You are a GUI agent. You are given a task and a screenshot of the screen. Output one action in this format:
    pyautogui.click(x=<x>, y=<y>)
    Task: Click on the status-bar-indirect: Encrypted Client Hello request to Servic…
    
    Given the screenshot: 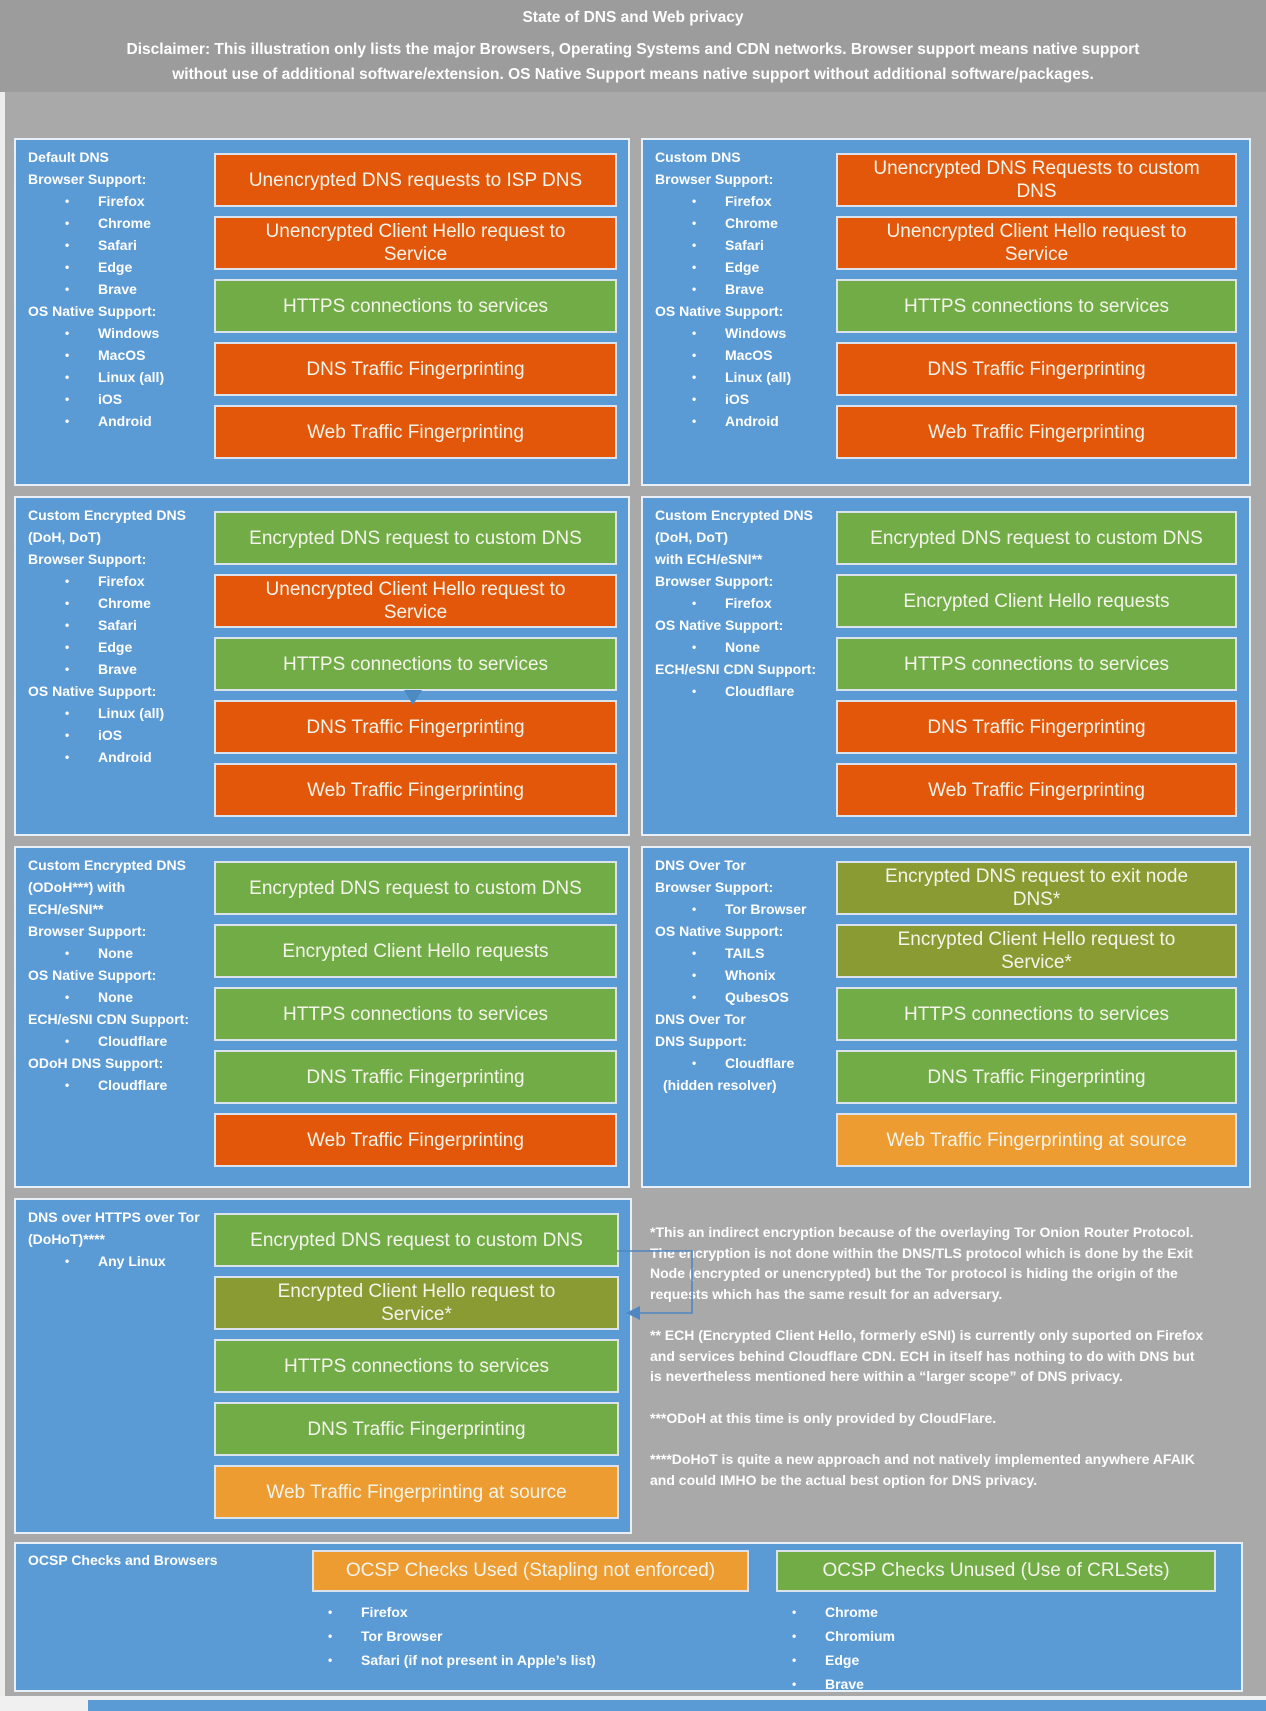 What is the action you would take?
    pyautogui.click(x=416, y=1303)
    